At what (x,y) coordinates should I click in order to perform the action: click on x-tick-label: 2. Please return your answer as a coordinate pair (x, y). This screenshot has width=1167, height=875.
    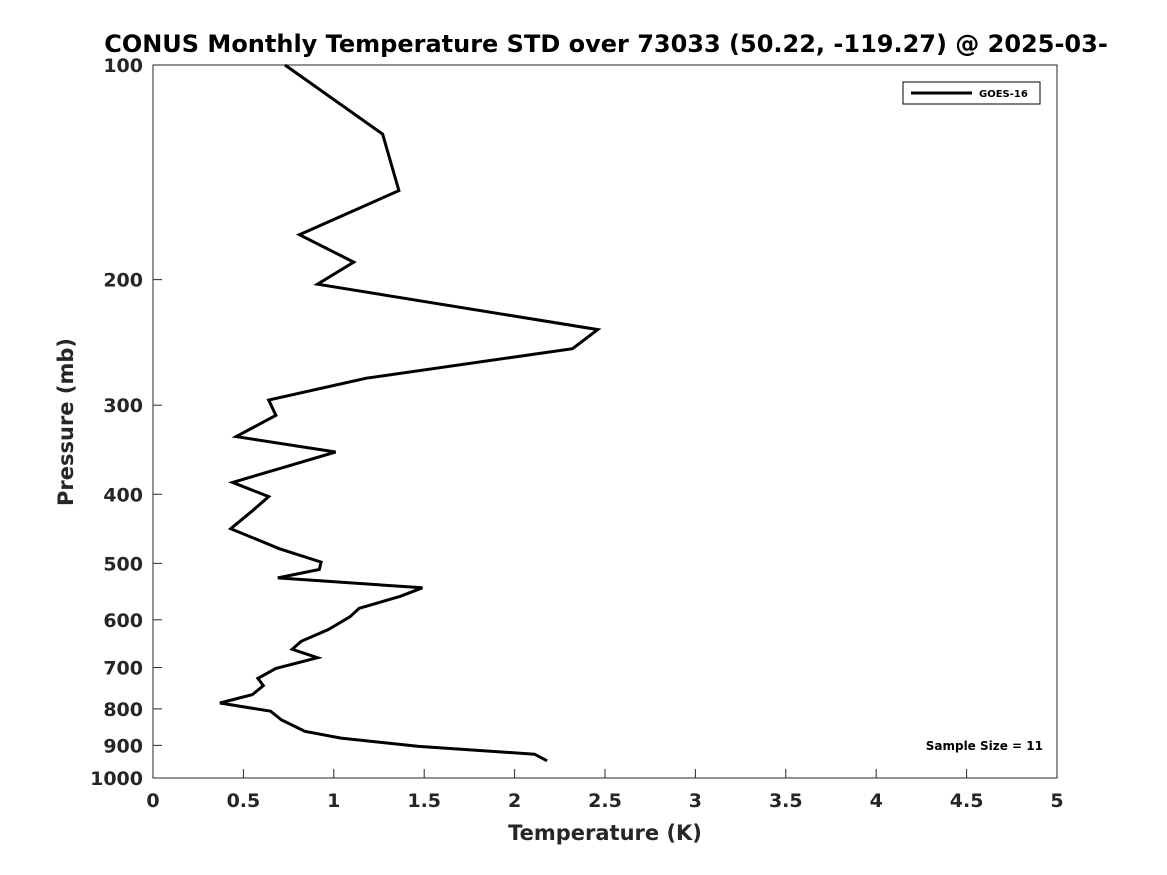
    Looking at the image, I should click on (514, 801).